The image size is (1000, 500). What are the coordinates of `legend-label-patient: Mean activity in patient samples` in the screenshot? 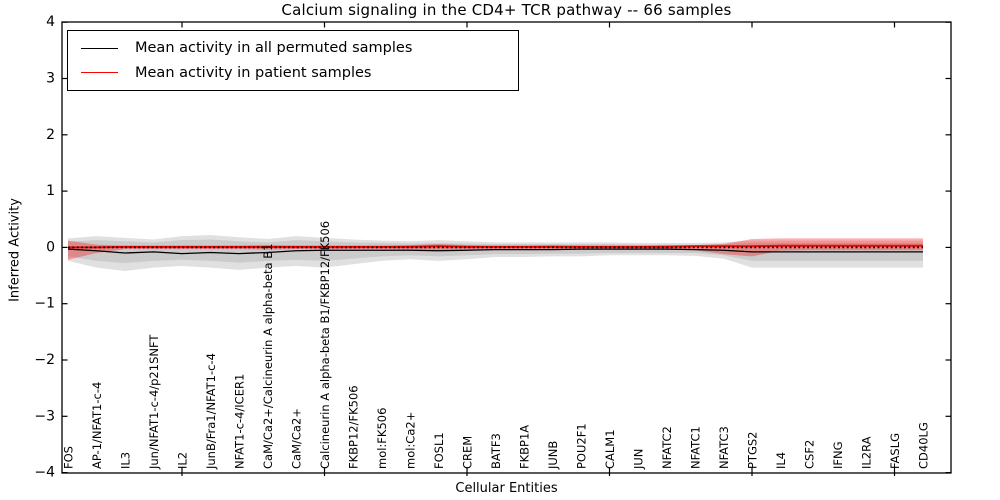 It's located at (253, 72).